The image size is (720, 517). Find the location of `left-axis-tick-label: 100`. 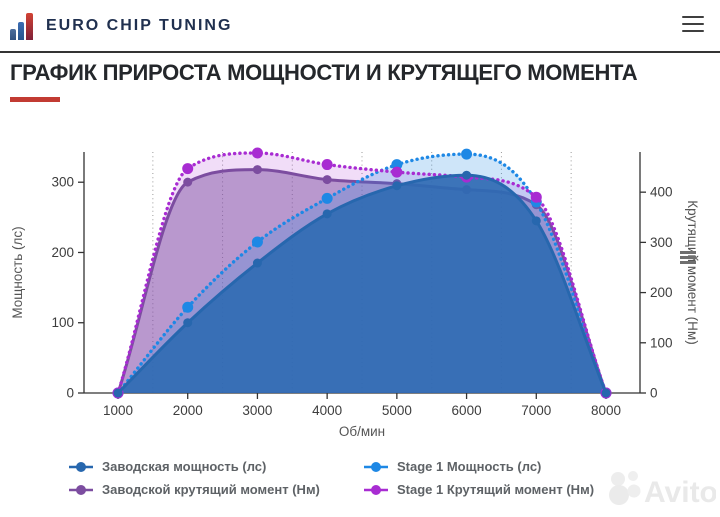

left-axis-tick-label: 100 is located at coordinates (62, 322).